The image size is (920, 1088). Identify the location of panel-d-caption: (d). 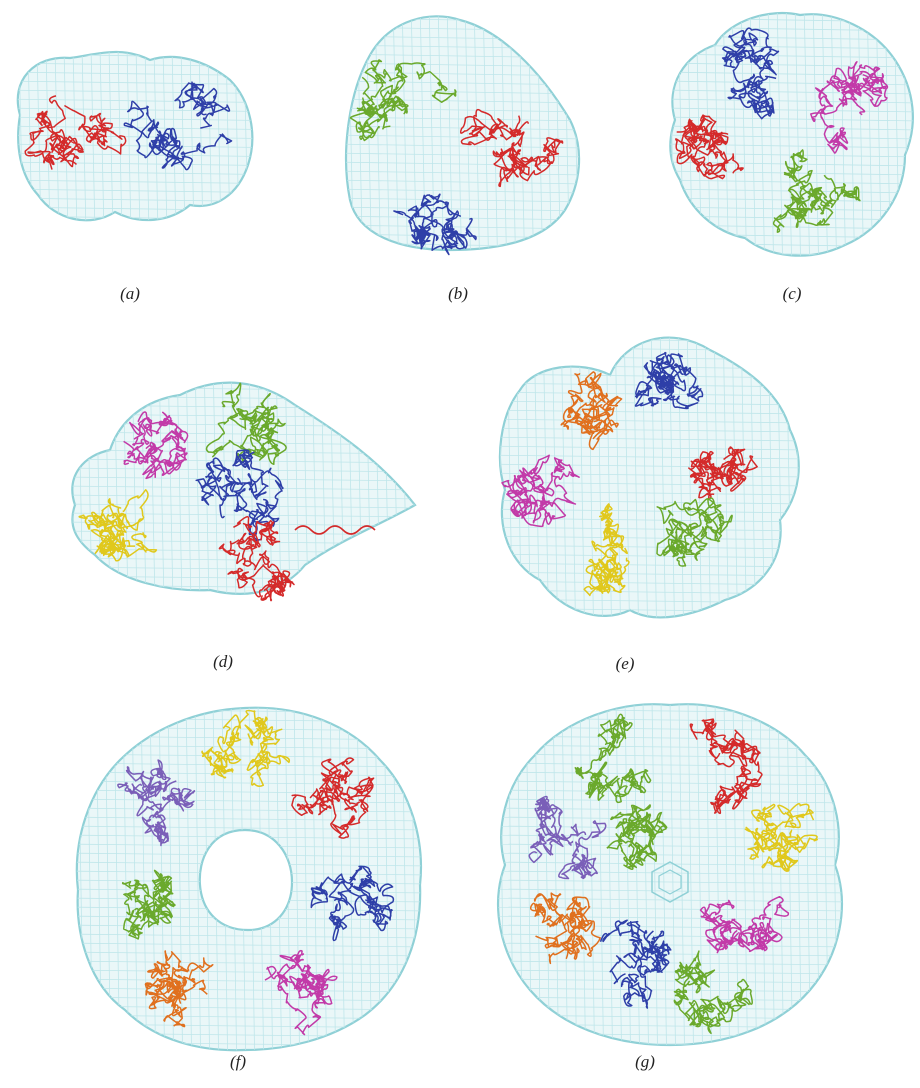
(223, 661).